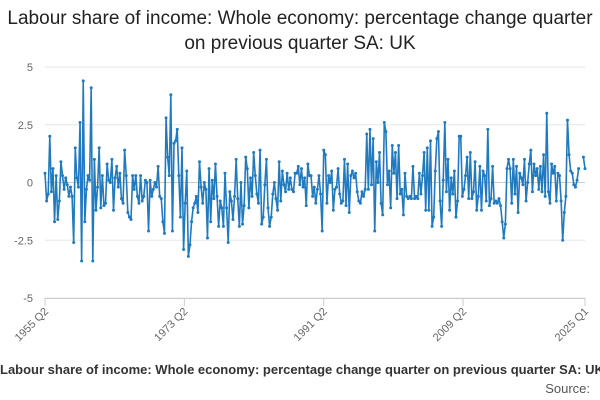 This screenshot has height=400, width=600. Describe the element at coordinates (28, 299) in the screenshot. I see `y-tick-label: -5` at that location.